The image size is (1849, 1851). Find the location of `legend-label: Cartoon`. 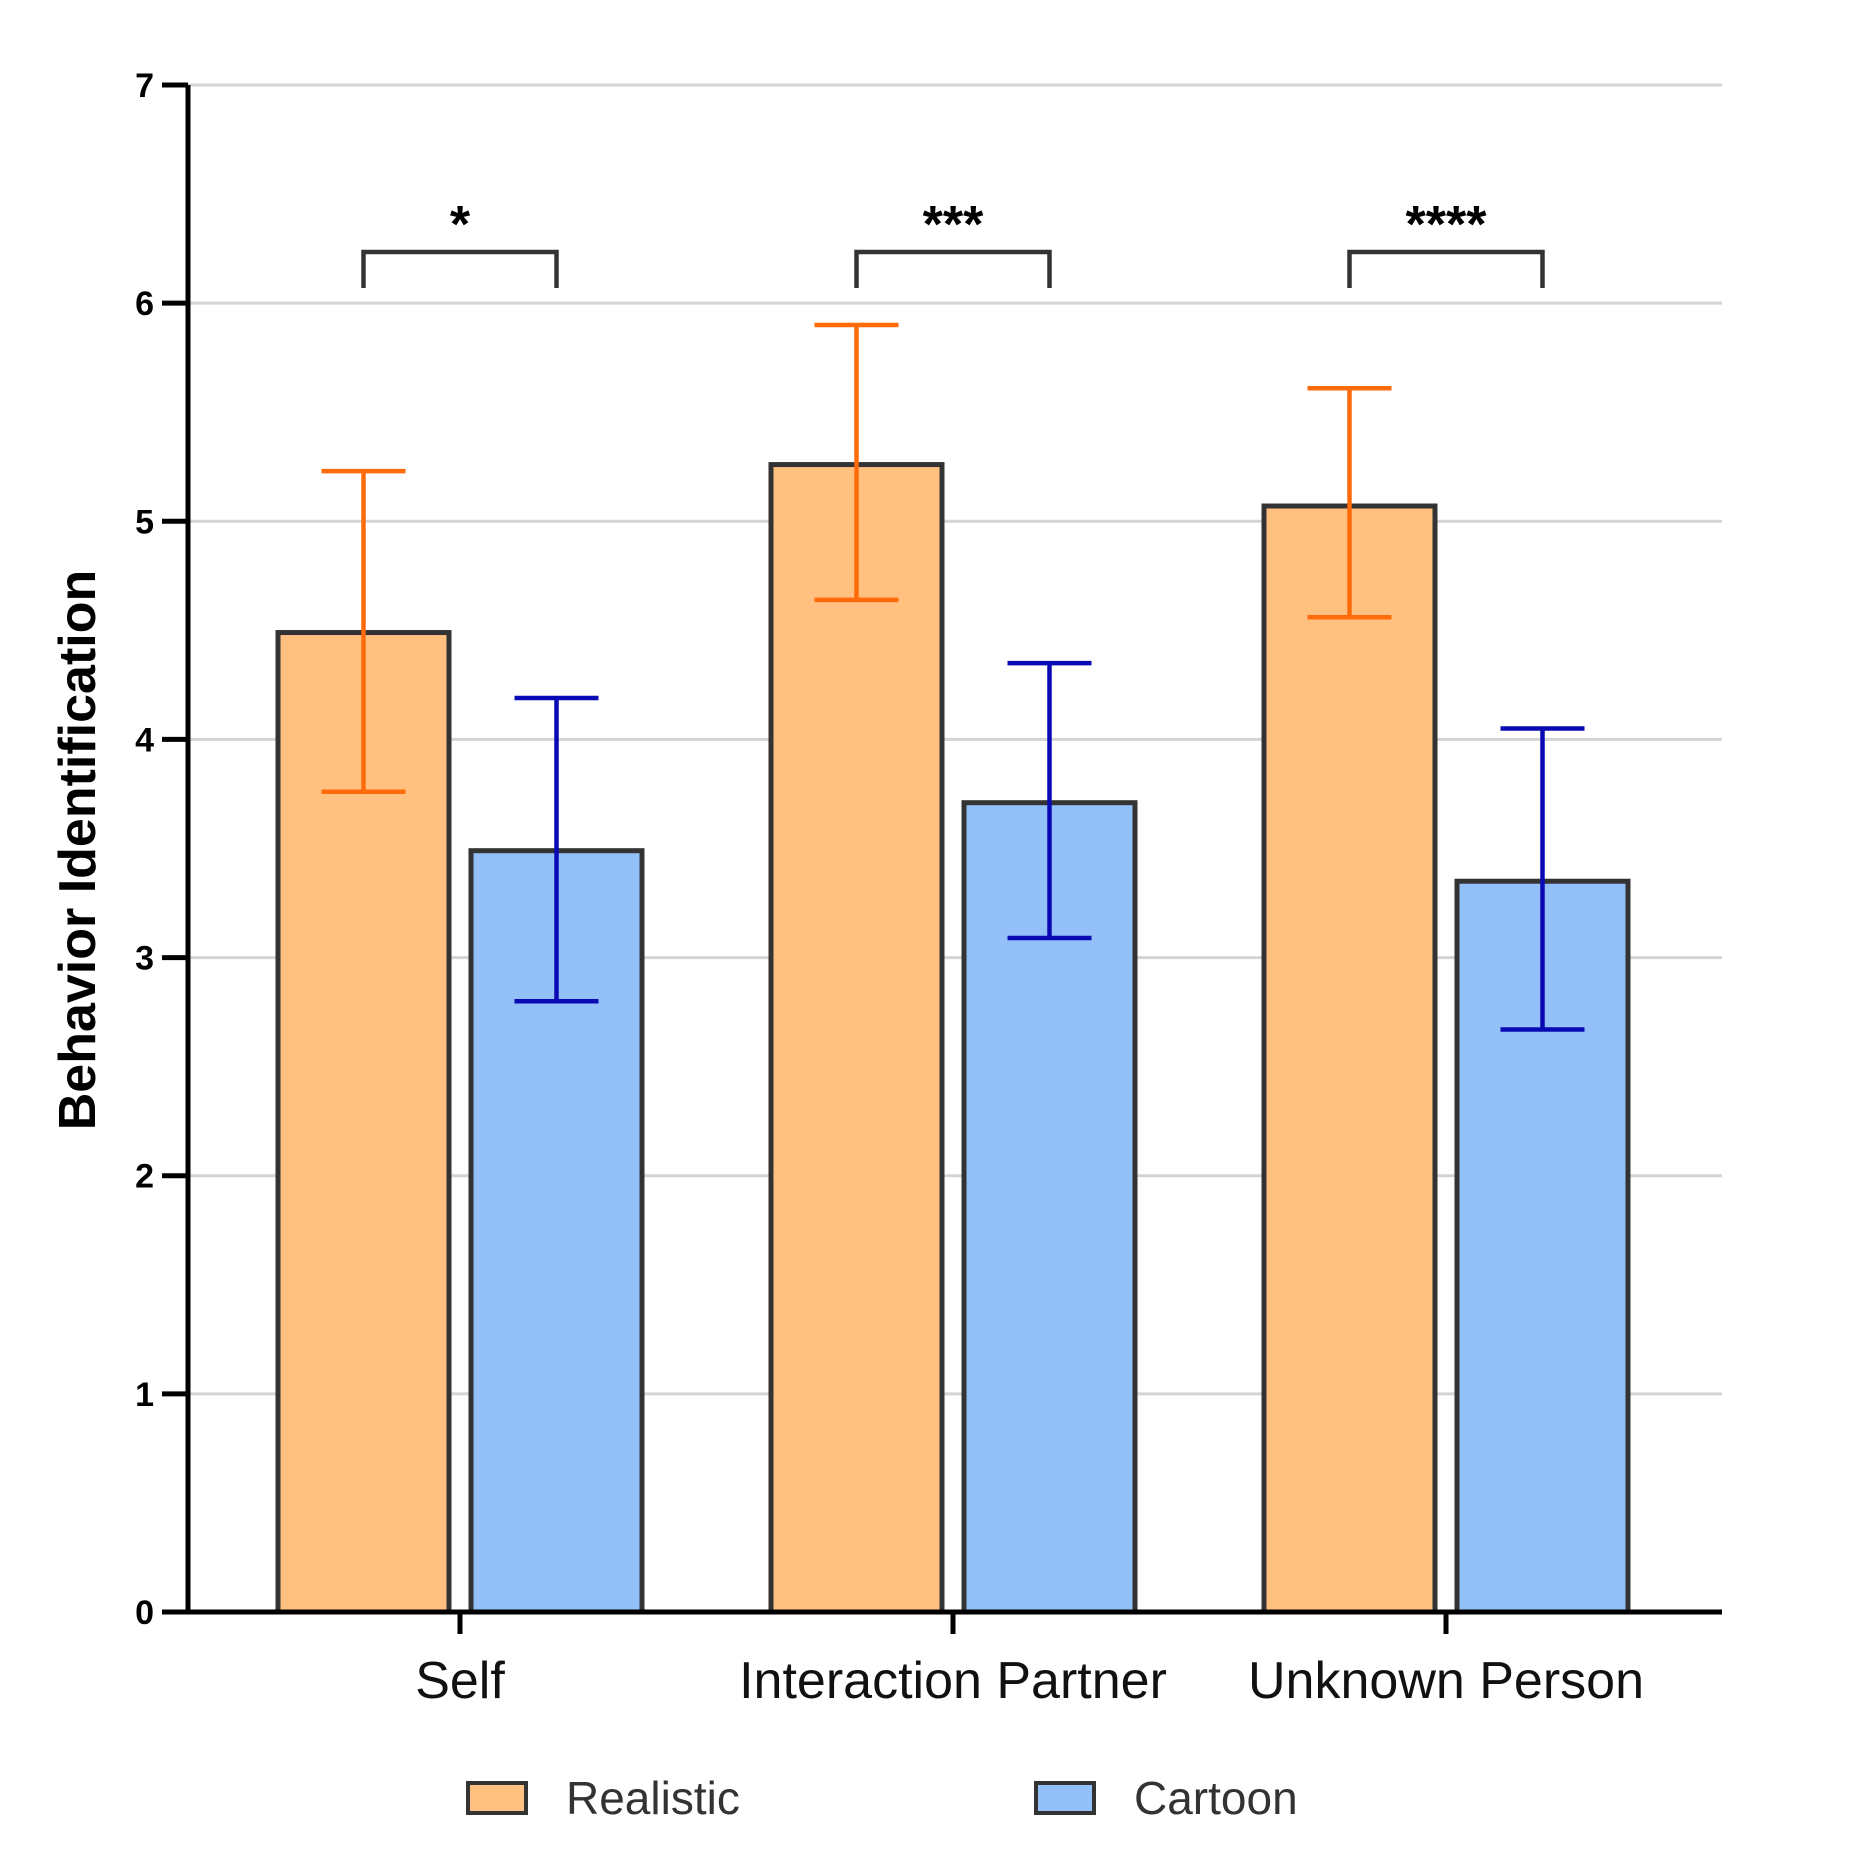

legend-label: Cartoon is located at coordinates (1216, 1798).